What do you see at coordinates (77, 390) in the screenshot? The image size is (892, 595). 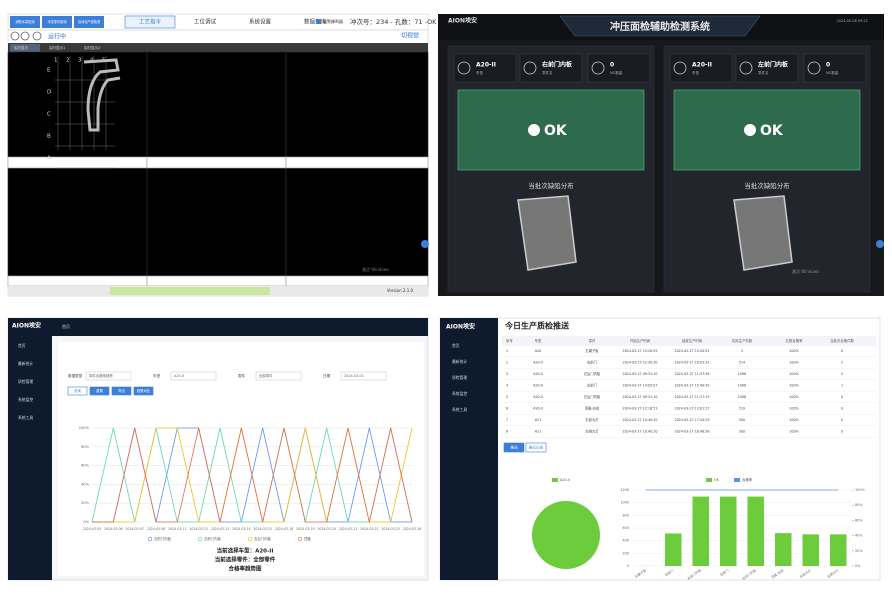 I see `button-label: 查询` at bounding box center [77, 390].